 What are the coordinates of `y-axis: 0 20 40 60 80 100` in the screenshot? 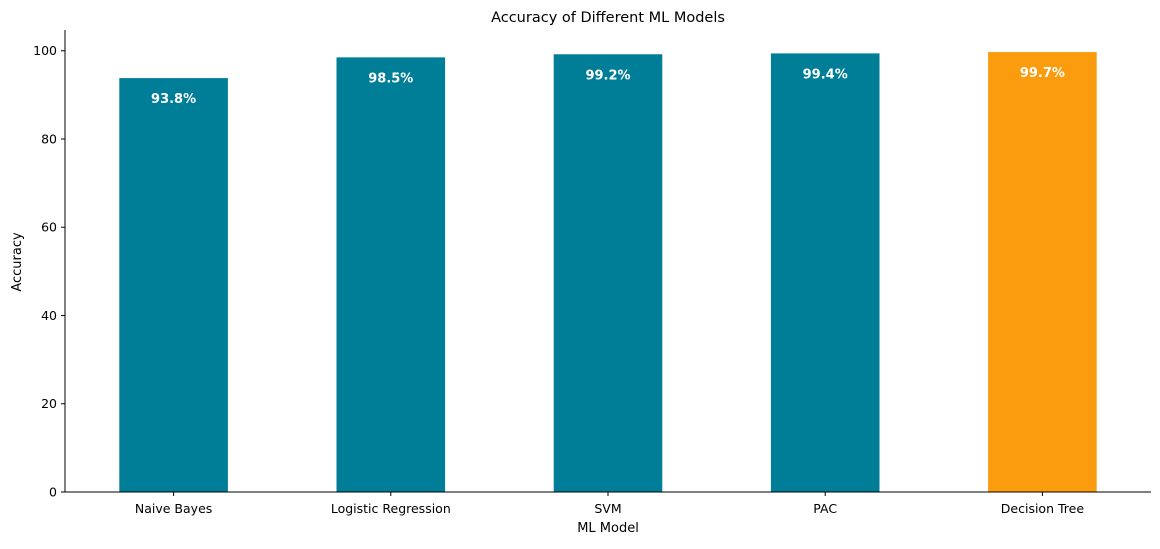 It's located at (49, 265).